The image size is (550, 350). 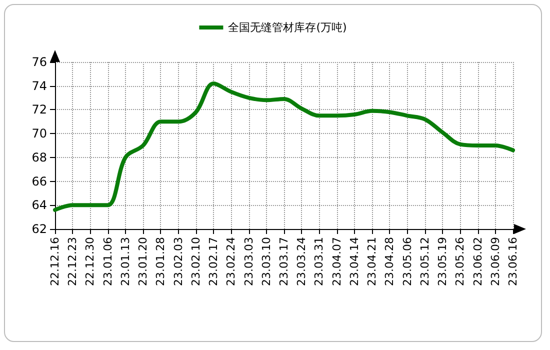 I want to click on y-tick-label: 74, so click(x=39, y=85).